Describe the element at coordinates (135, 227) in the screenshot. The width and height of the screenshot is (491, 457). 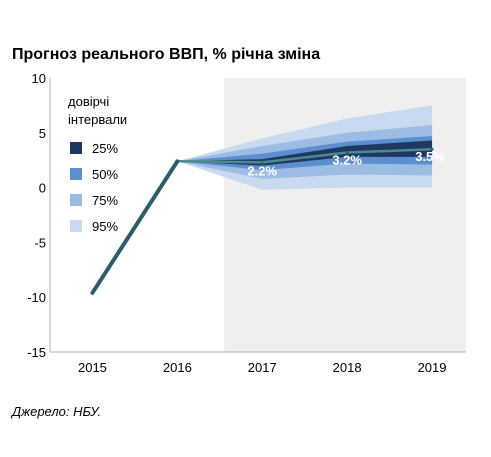
I see `gdp-actual-line` at that location.